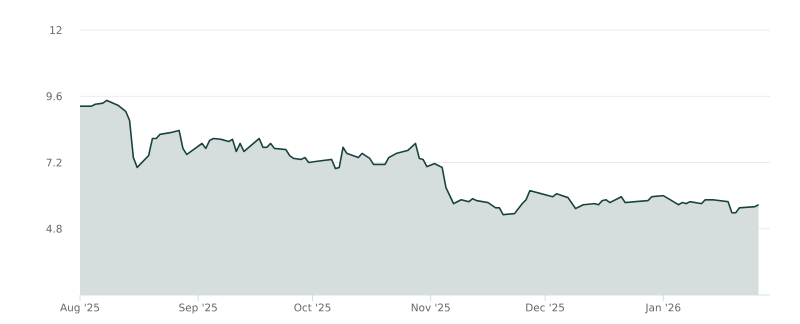  Describe the element at coordinates (545, 308) in the screenshot. I see `x-tick-label: Dec '25` at that location.